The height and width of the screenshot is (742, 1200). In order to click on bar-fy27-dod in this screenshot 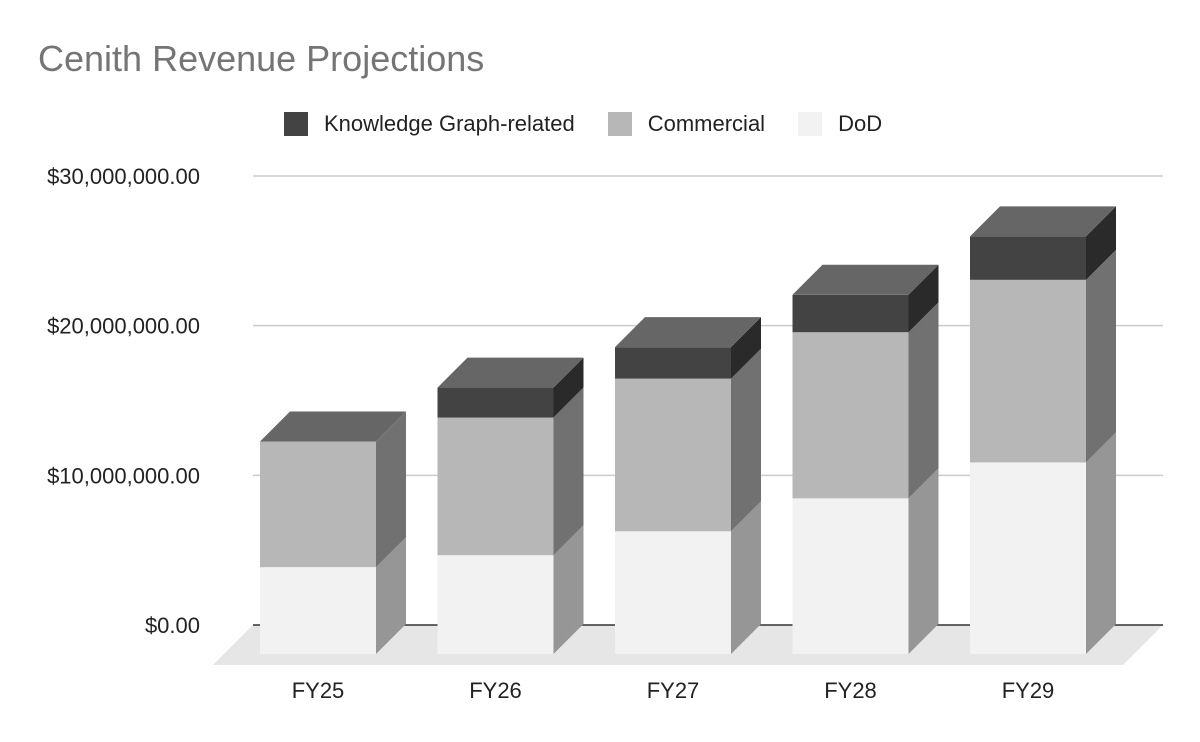, I will do `click(673, 592)`.